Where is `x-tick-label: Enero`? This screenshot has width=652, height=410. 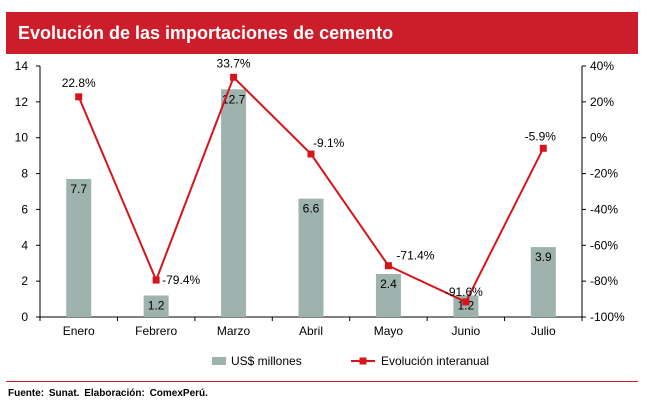
x-tick-label: Enero is located at coordinates (79, 331).